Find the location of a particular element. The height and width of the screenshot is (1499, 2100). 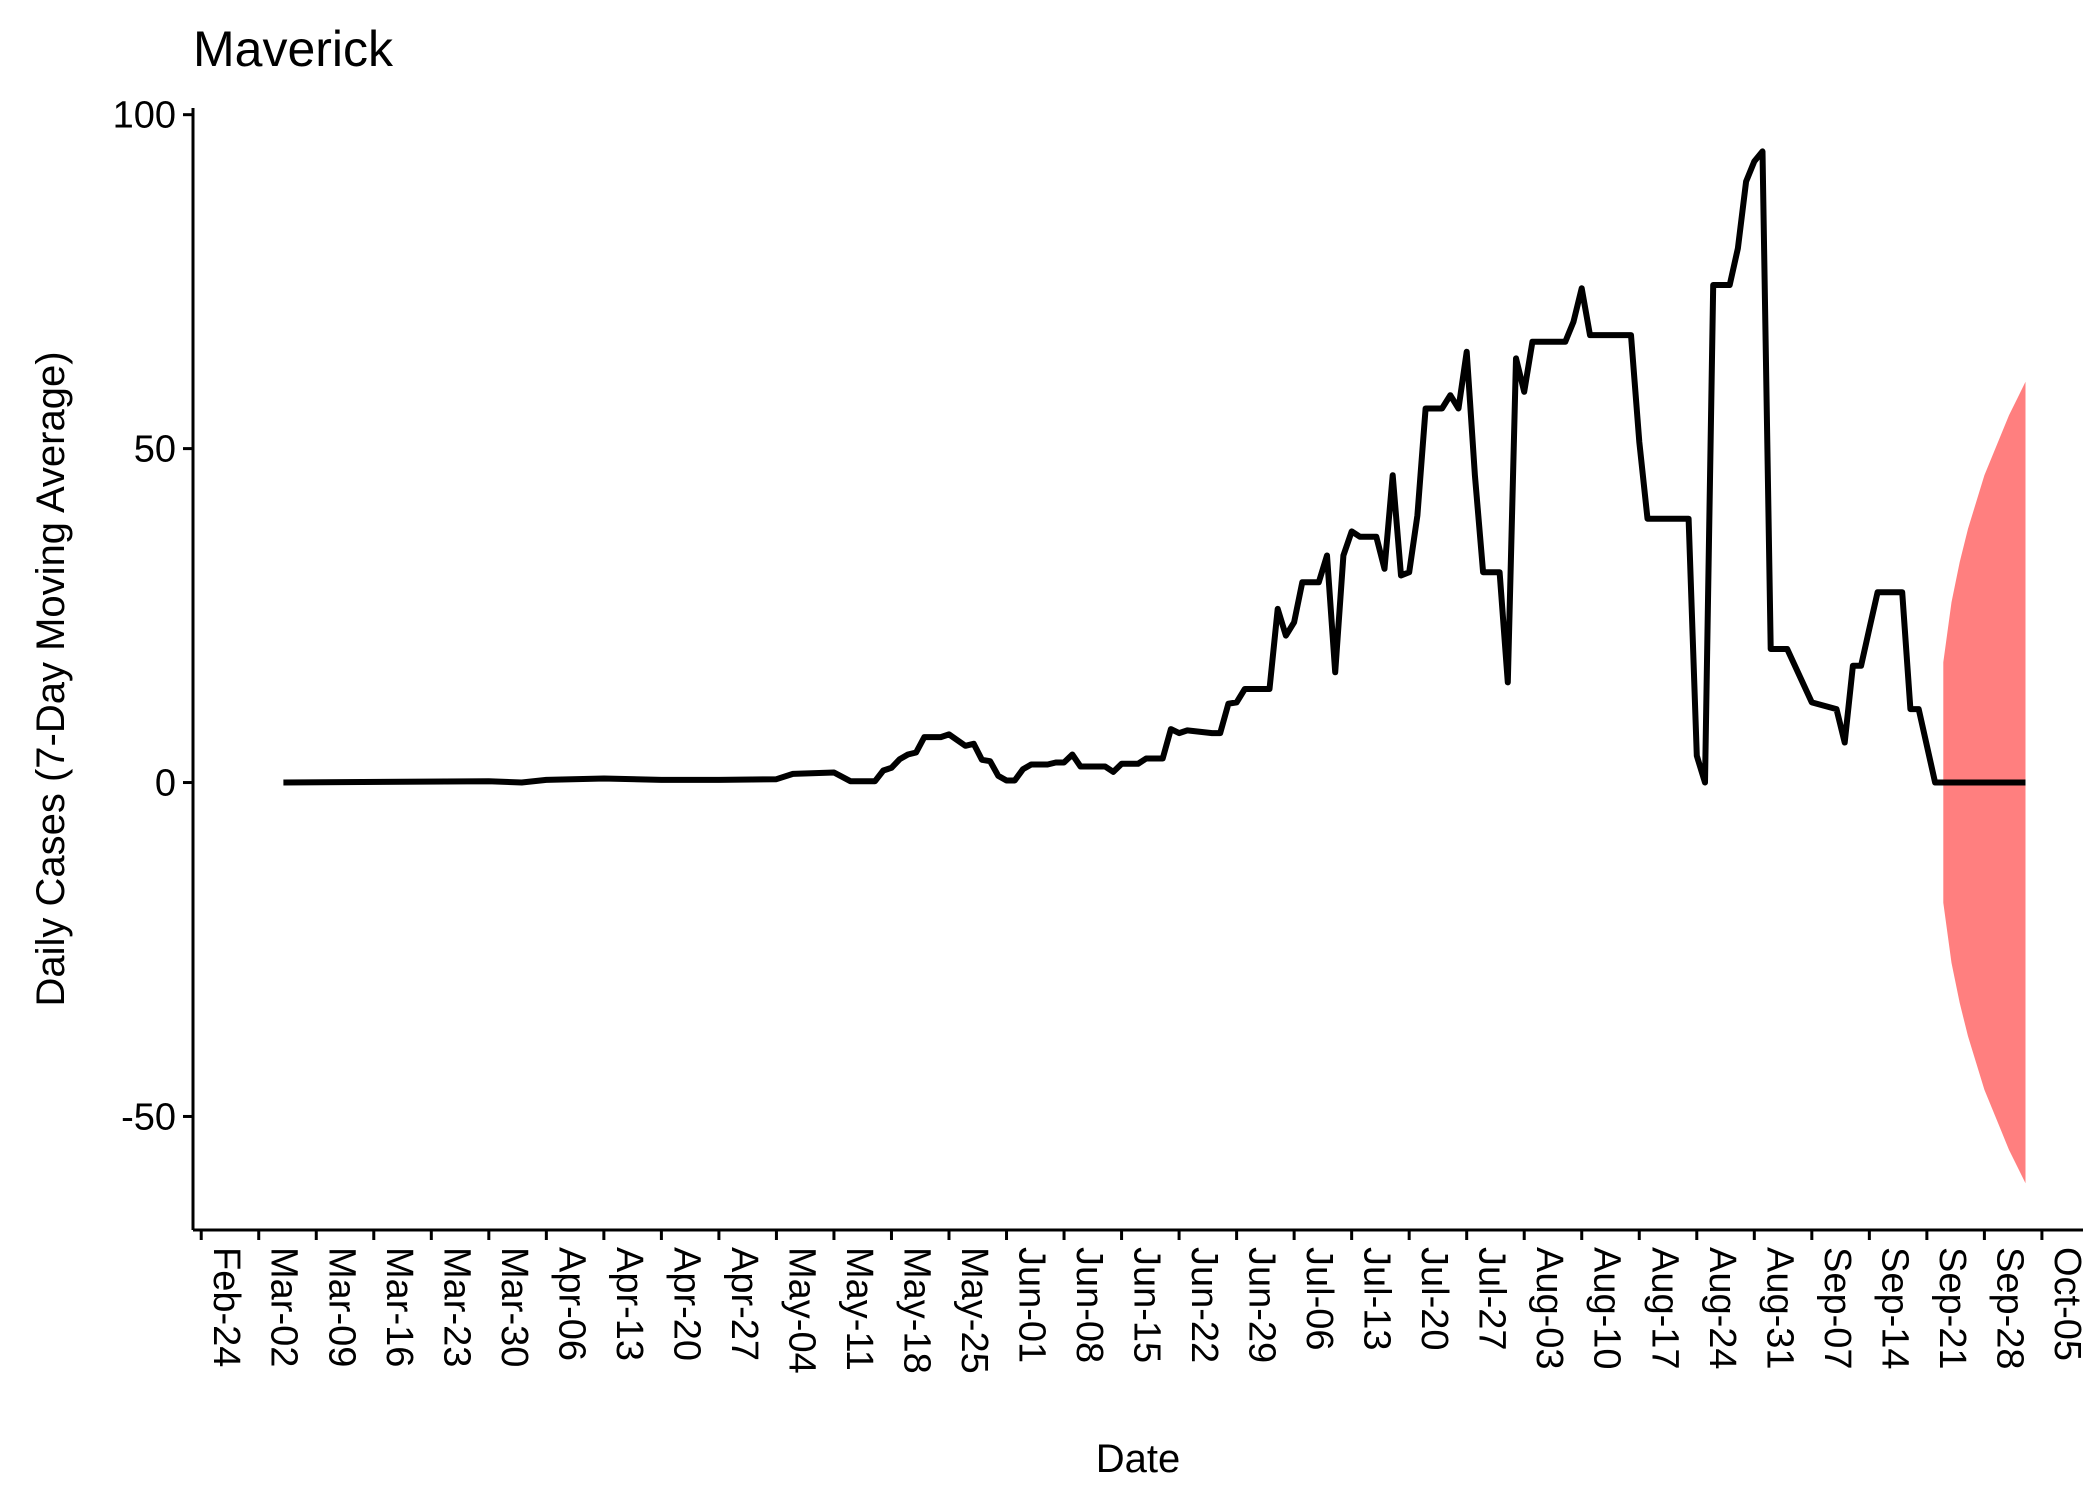

x-tick-label: Jun-22 is located at coordinates (1204, 1305).